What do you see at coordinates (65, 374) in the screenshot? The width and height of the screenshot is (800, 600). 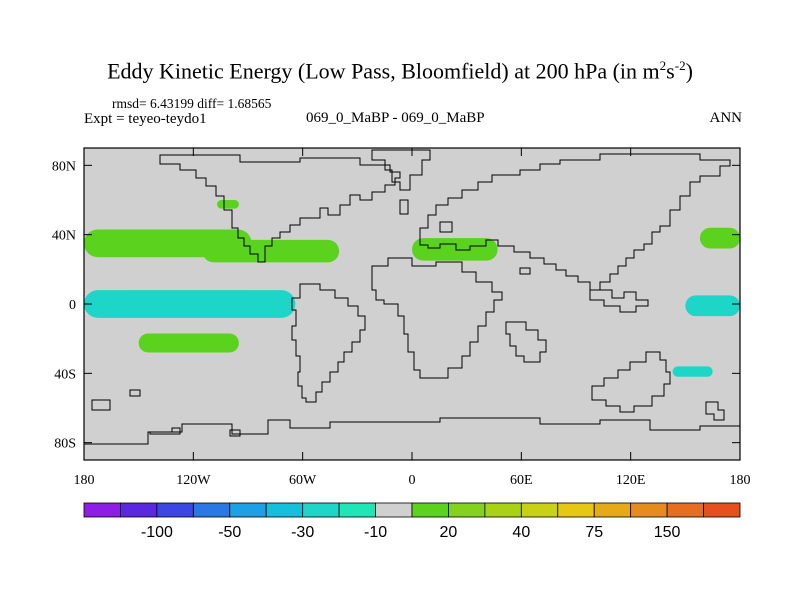 I see `y-tick-label: 40S` at bounding box center [65, 374].